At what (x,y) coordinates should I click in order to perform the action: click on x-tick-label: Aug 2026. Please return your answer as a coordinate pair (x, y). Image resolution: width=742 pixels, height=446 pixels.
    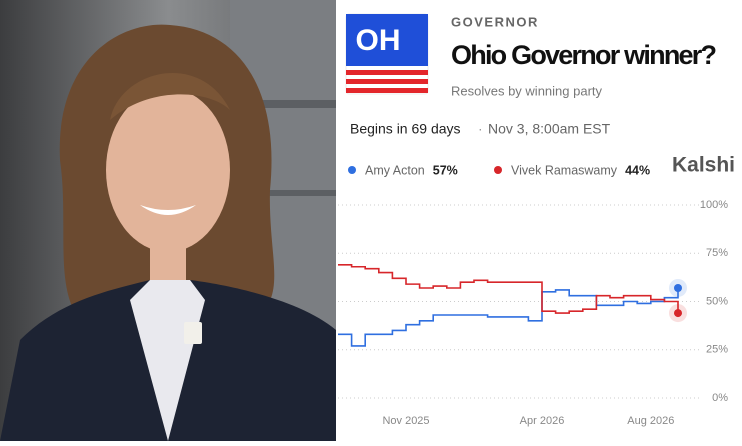
    Looking at the image, I should click on (650, 421).